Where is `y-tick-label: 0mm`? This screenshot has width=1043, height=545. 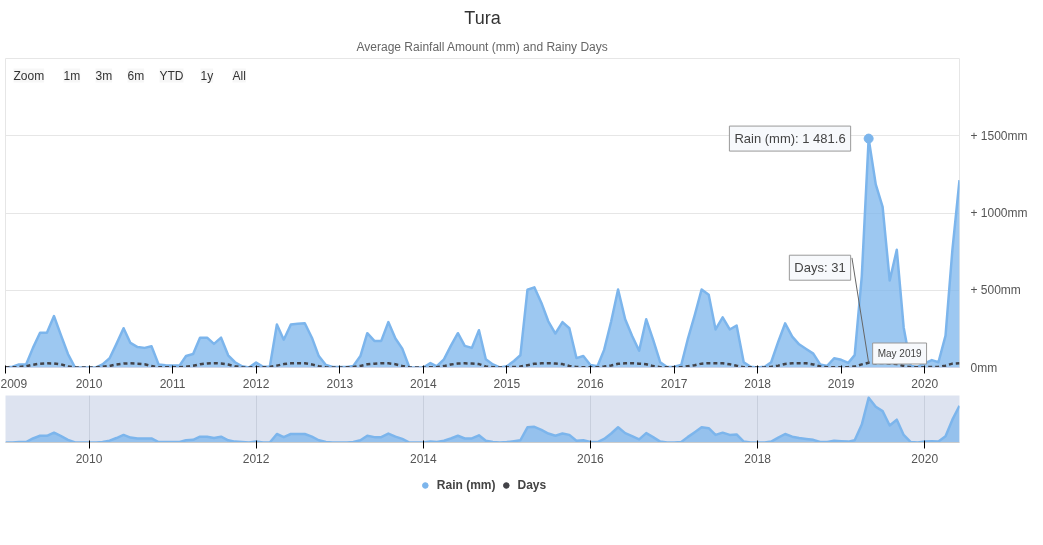
y-tick-label: 0mm is located at coordinates (984, 367).